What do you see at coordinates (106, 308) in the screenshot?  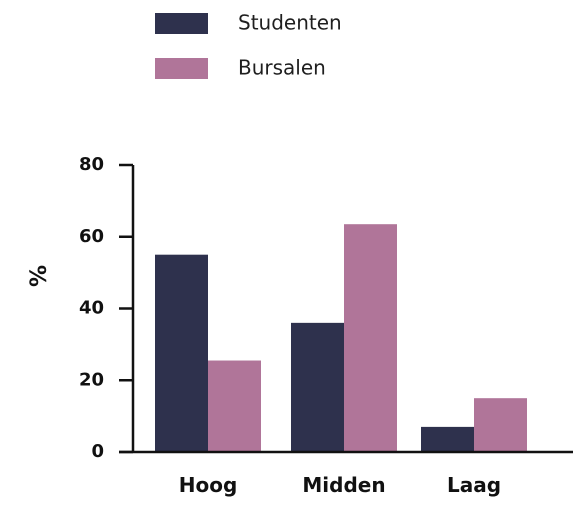 I see `y-ticks: 0 20 40 60 80` at bounding box center [106, 308].